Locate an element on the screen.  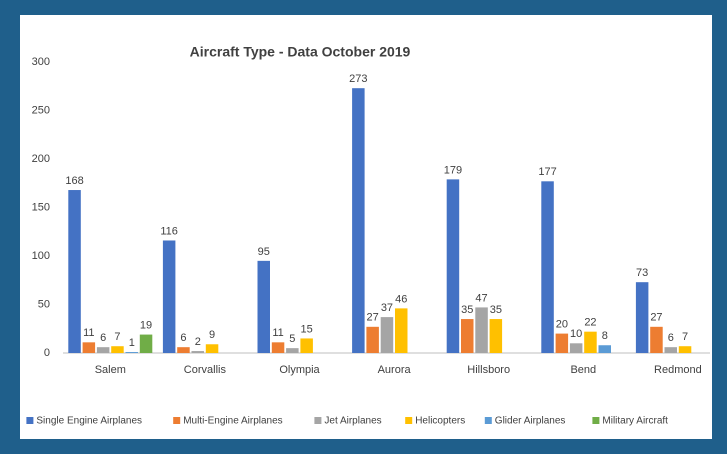
value-label: 47 is located at coordinates (481, 298).